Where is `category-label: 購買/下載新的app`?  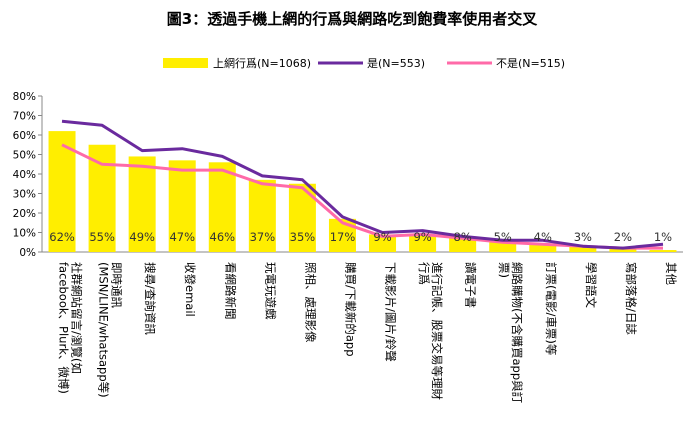 category-label: 購買/下載新的app is located at coordinates (350, 309).